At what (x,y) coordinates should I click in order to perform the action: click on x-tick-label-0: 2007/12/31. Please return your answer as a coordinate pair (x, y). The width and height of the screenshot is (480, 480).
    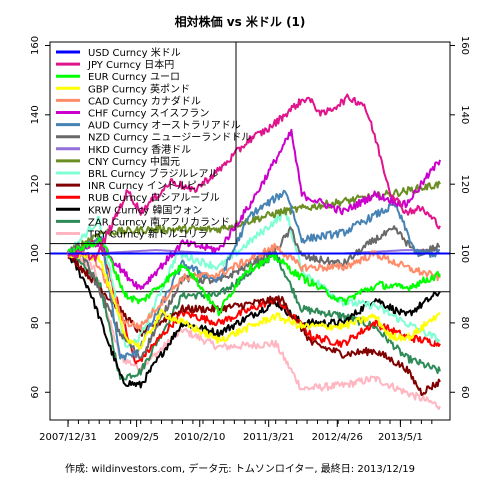
    Looking at the image, I should click on (68, 437).